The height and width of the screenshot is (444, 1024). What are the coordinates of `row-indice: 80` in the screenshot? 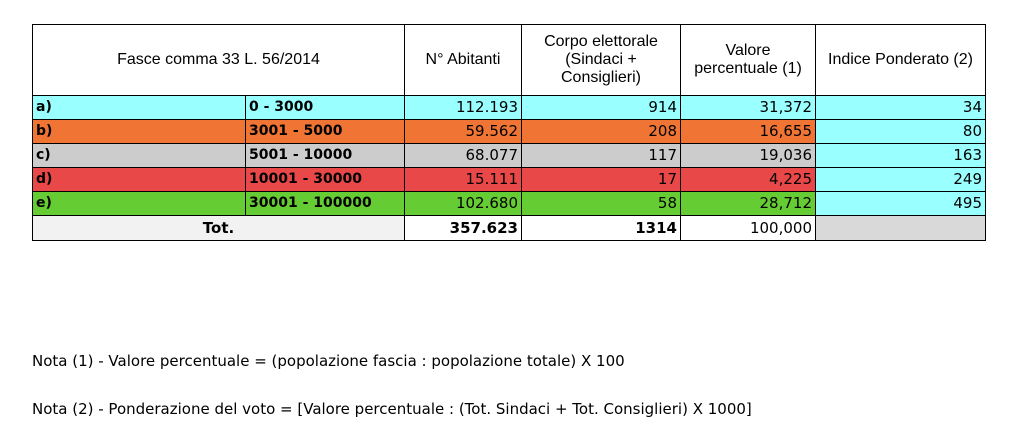 It's located at (900, 131).